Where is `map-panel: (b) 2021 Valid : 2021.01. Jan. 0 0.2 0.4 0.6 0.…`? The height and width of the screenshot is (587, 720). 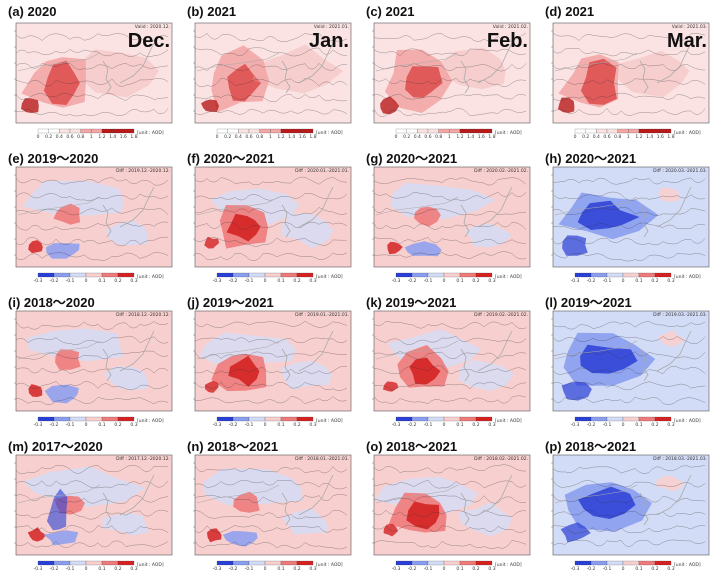
map-panel: (b) 2021 Valid : 2021.01. Jan. 0 0.2 0.4 0.6 0.… is located at coordinates (269, 74).